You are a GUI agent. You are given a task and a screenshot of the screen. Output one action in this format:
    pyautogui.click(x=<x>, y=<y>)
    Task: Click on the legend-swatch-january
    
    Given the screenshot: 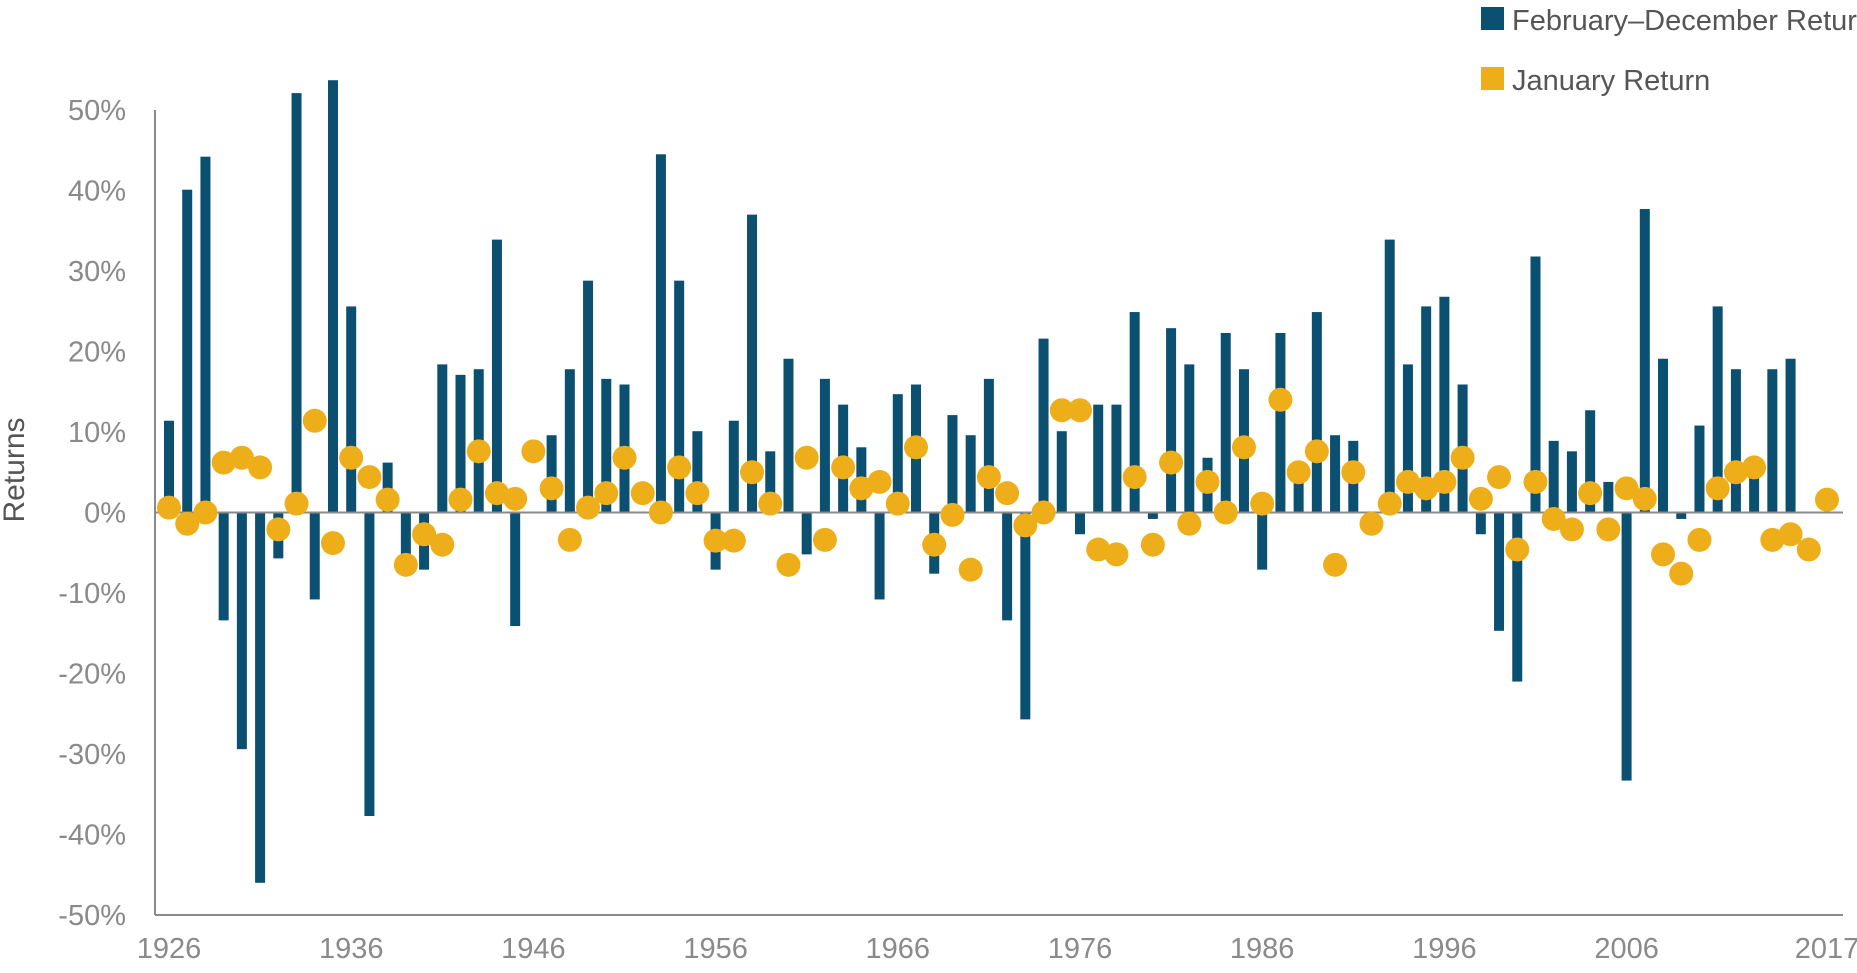 What is the action you would take?
    pyautogui.click(x=1492, y=78)
    